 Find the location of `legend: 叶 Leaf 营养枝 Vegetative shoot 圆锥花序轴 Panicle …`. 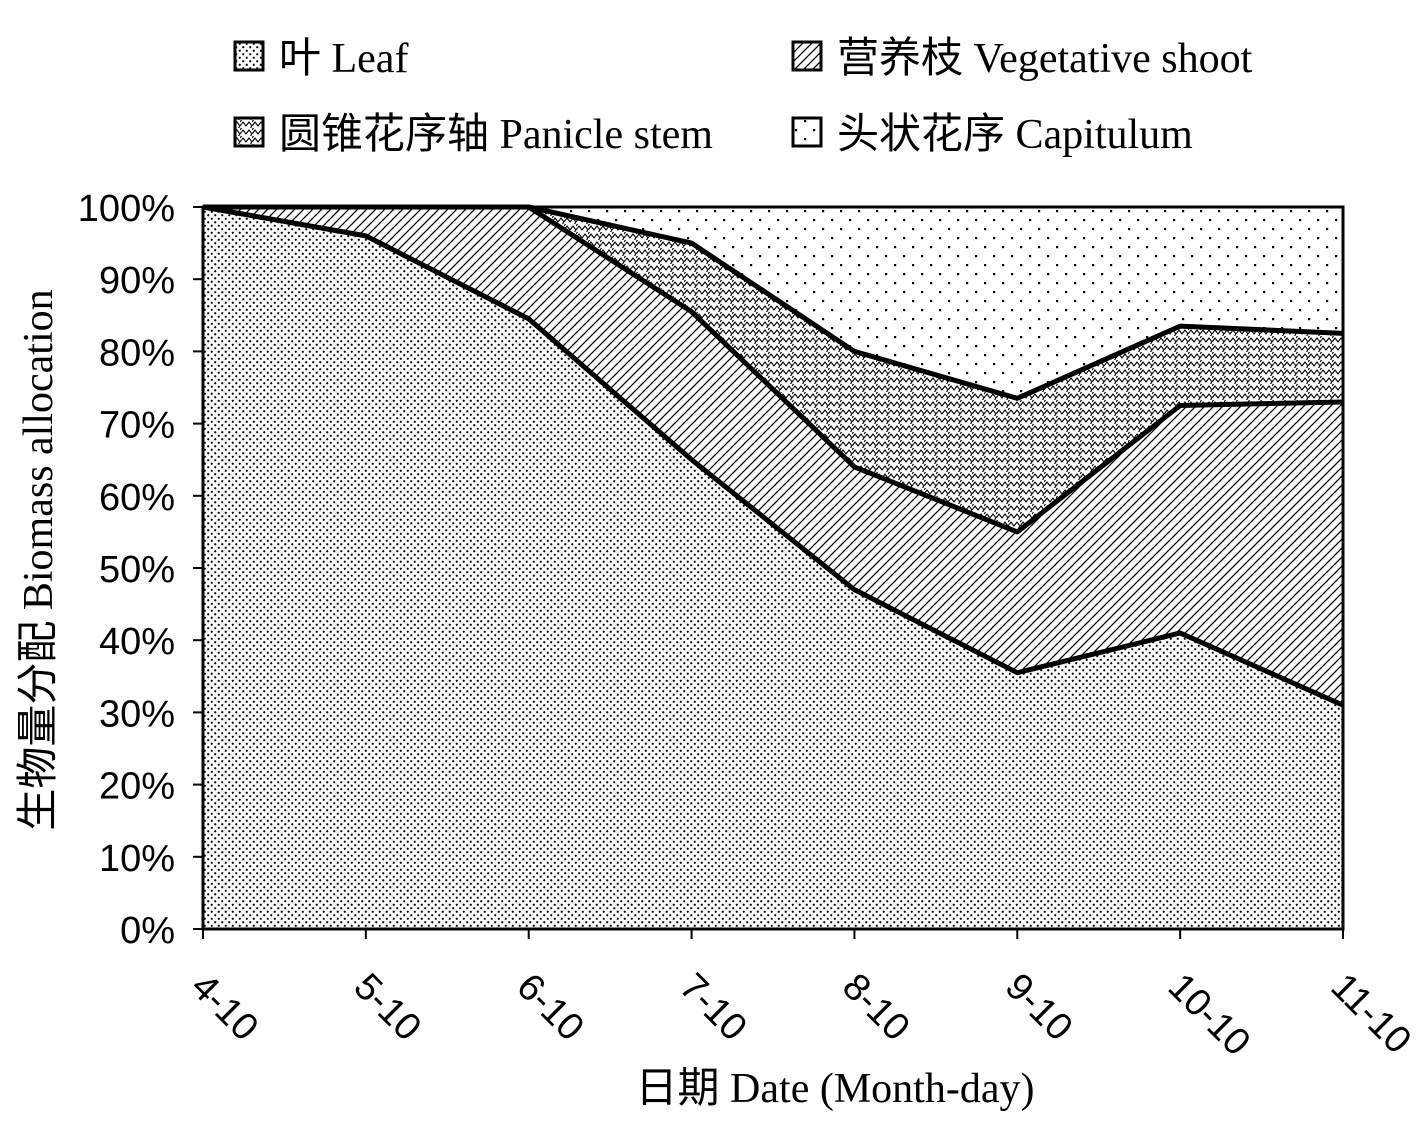

legend: 叶 Leaf 营养枝 Vegetative shoot 圆锥花序轴 Panicle … is located at coordinates (743, 96).